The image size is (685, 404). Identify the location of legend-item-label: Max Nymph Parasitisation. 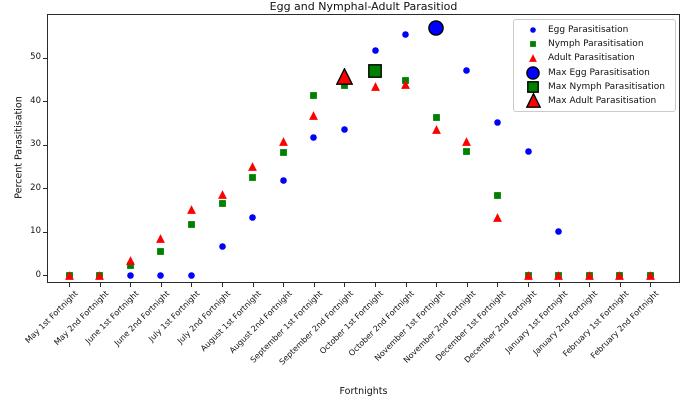
(606, 86).